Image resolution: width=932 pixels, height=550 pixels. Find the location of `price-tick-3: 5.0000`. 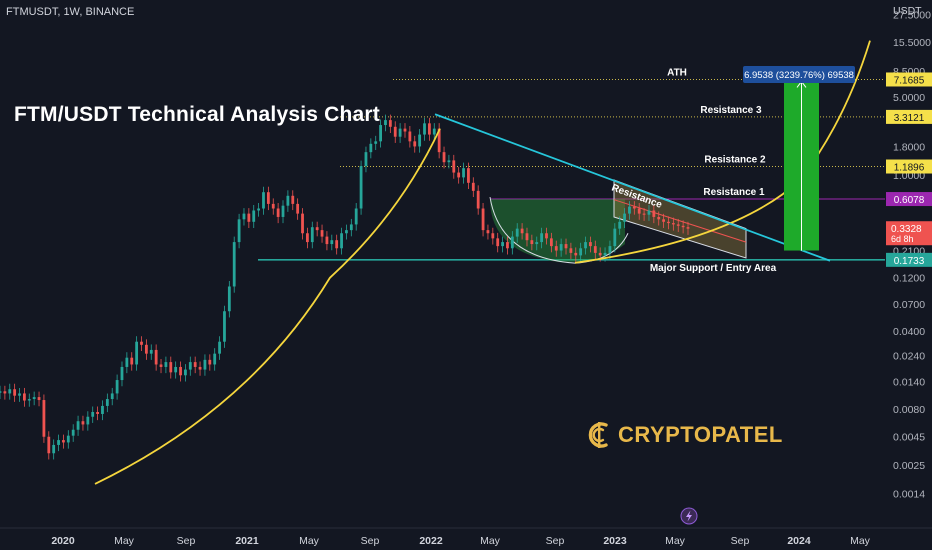

price-tick-3: 5.0000 is located at coordinates (909, 98).